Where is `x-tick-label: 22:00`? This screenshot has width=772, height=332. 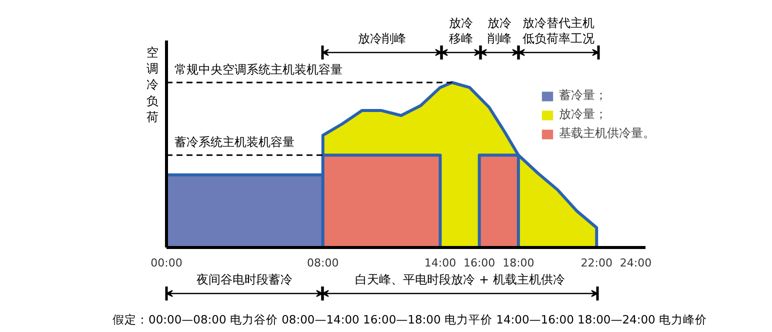 x-tick-label: 22:00 is located at coordinates (596, 263).